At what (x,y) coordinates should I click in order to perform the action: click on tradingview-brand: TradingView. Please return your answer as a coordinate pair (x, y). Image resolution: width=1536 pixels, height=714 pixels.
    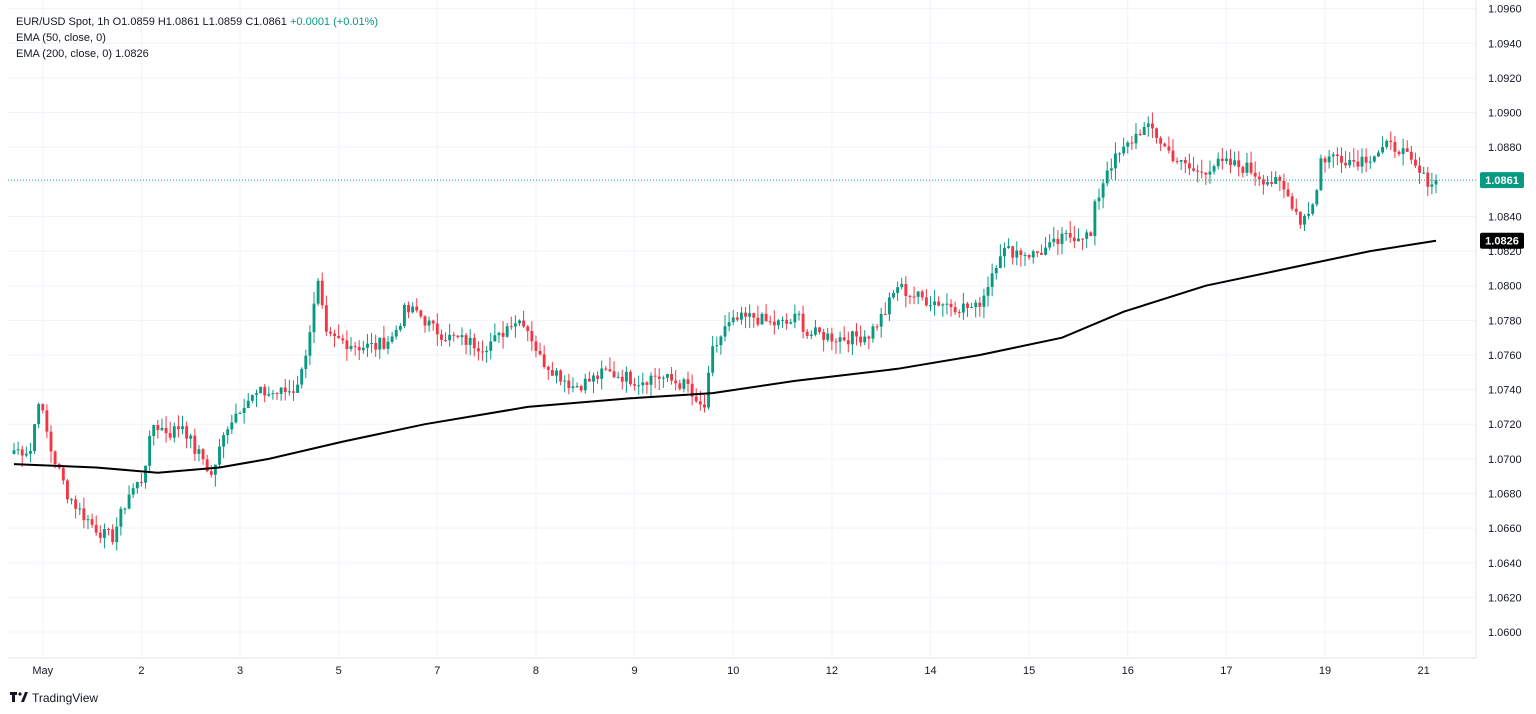
    Looking at the image, I should click on (54, 697).